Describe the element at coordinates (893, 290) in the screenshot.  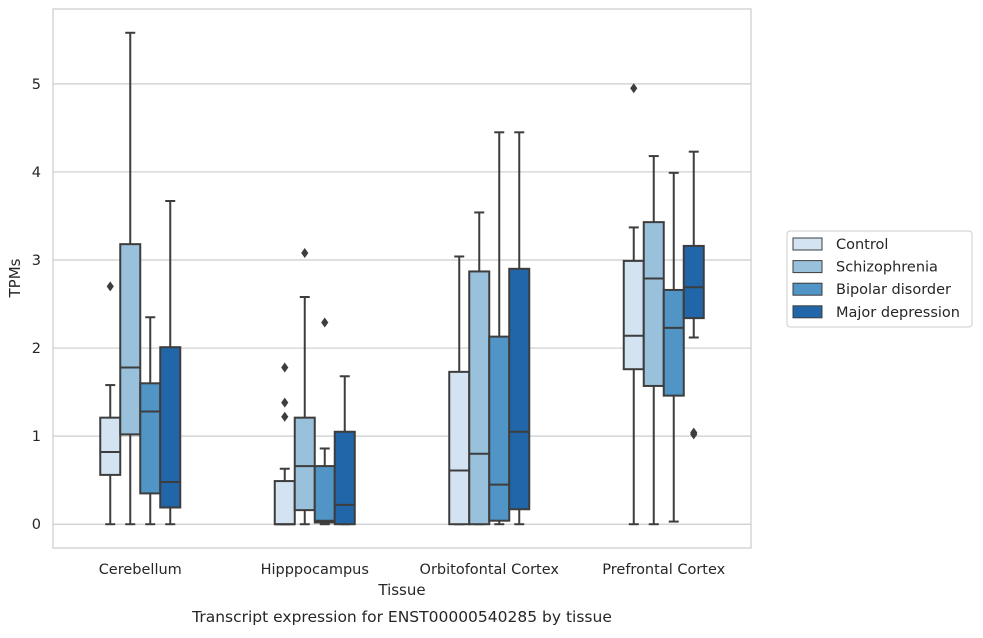
I see `legend-label: Bipolar disorder` at that location.